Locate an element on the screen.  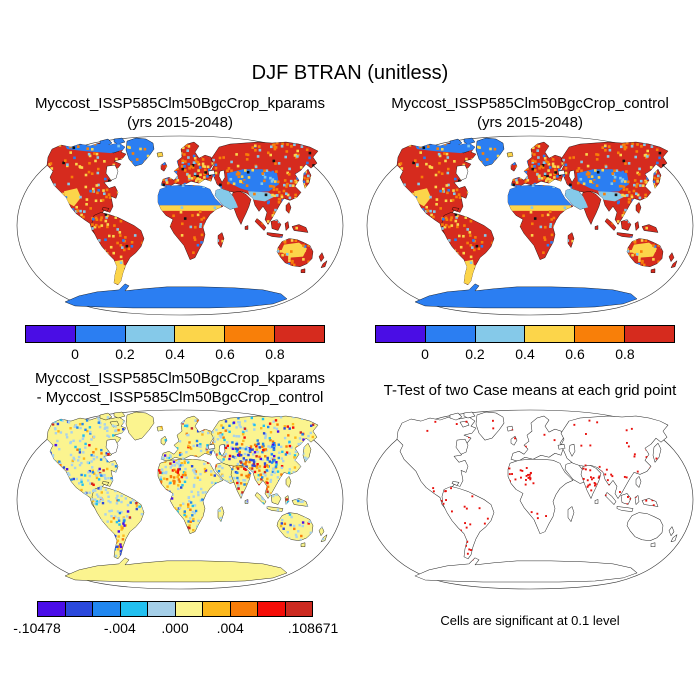
significance-caption: Cells are significant at 0.1 level is located at coordinates (530, 620).